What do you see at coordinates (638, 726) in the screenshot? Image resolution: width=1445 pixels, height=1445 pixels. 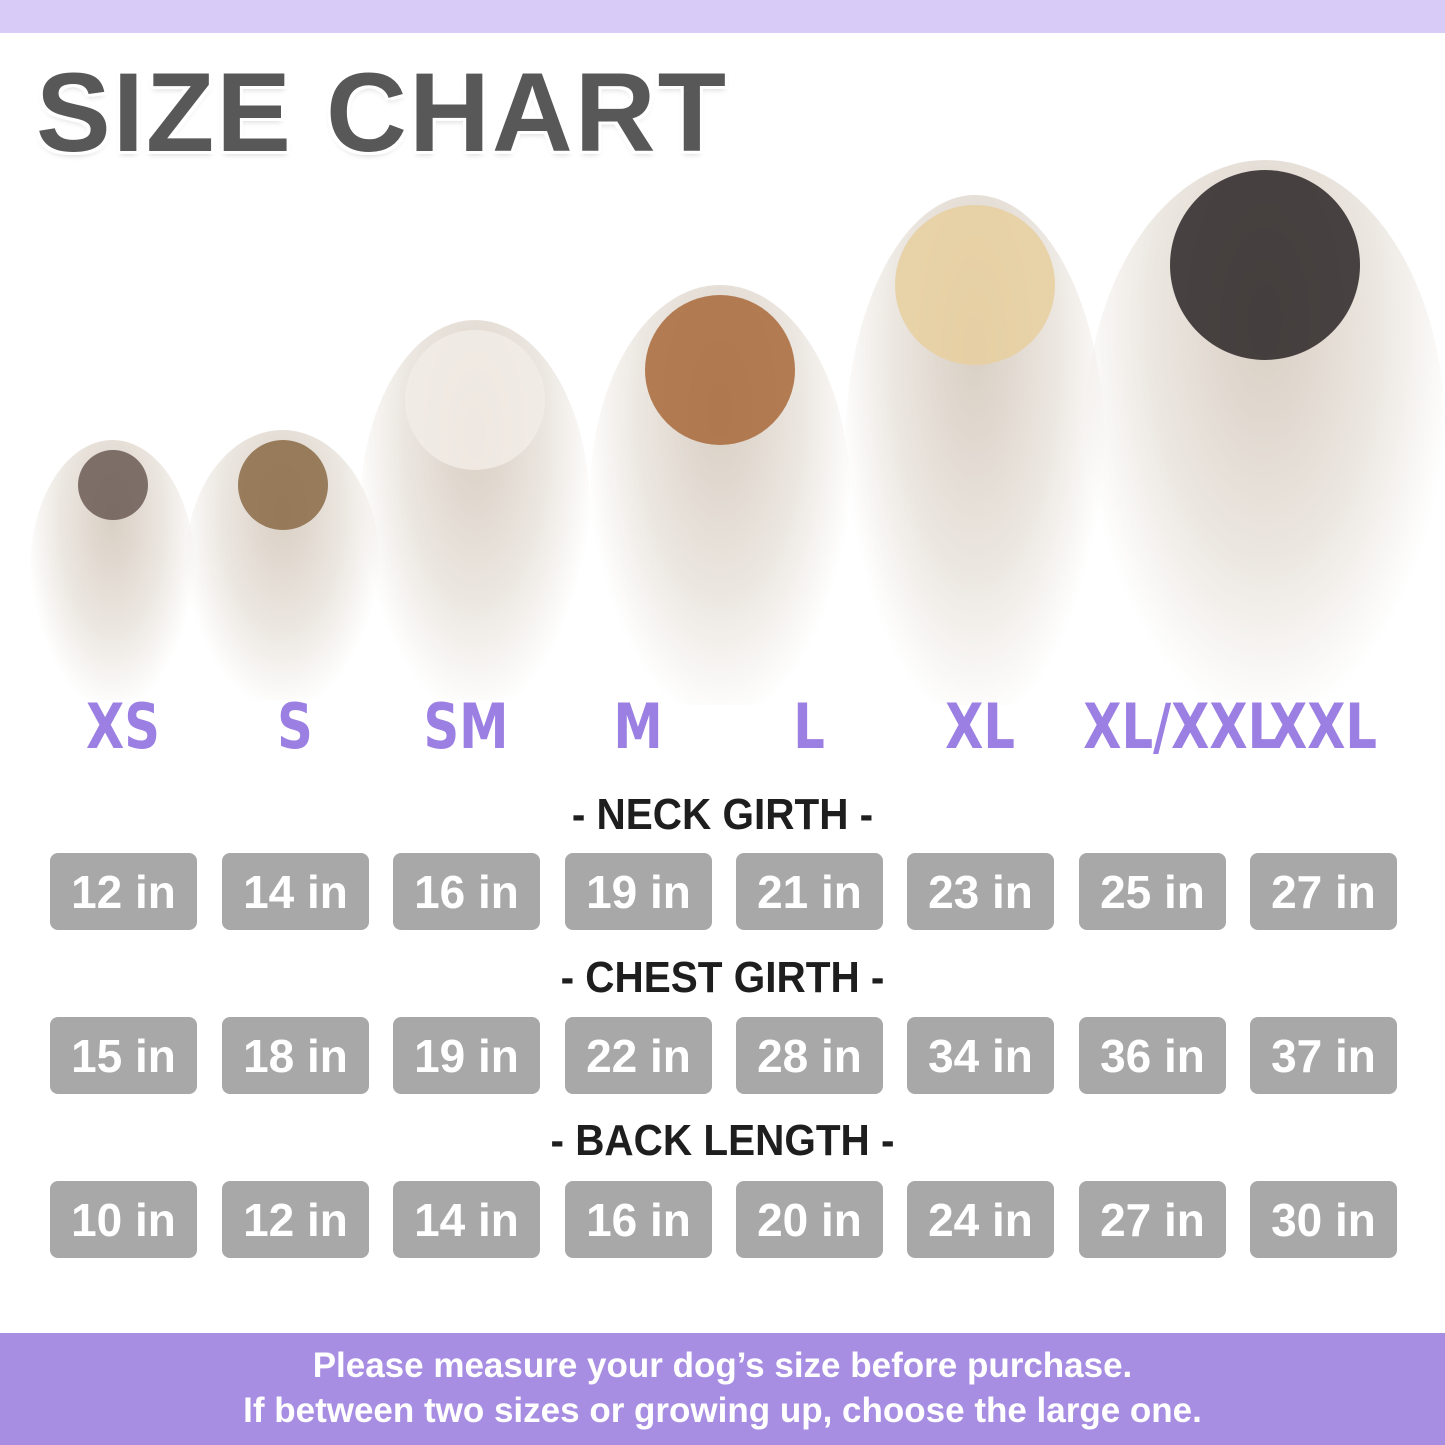 I see `size-label: M` at bounding box center [638, 726].